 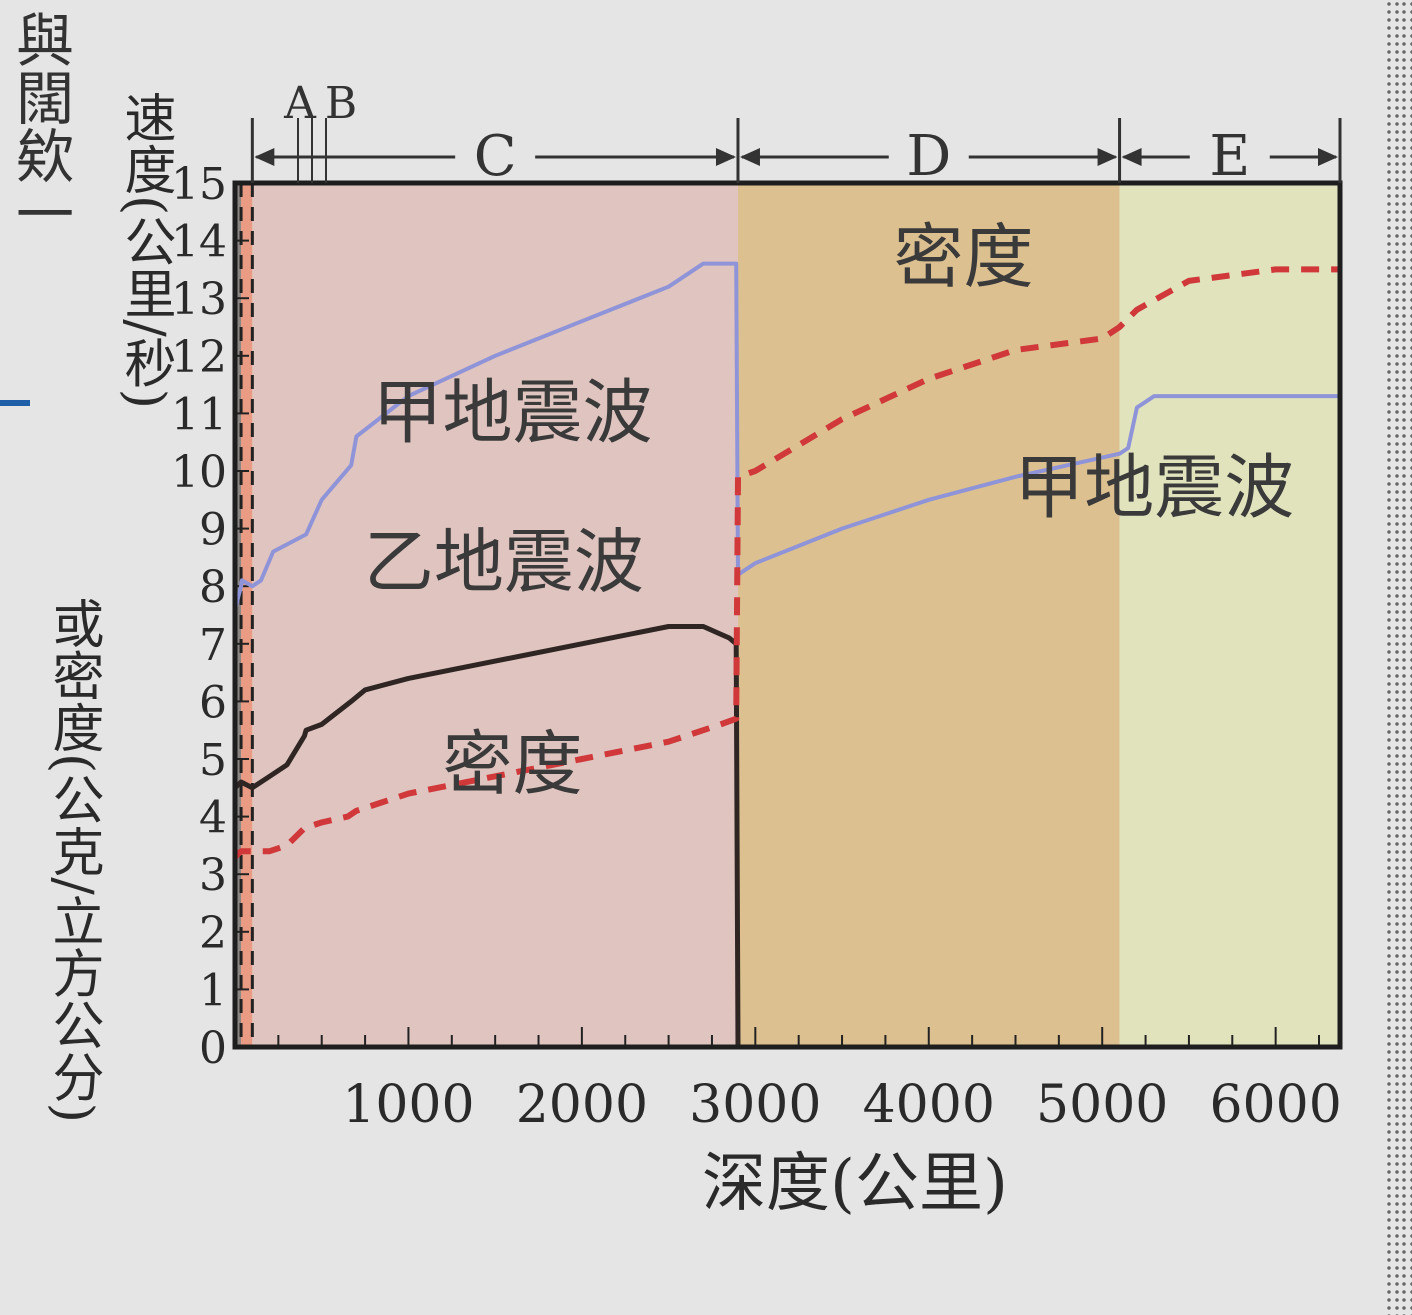 I want to click on y-tick-label-0: 0, so click(x=213, y=1048).